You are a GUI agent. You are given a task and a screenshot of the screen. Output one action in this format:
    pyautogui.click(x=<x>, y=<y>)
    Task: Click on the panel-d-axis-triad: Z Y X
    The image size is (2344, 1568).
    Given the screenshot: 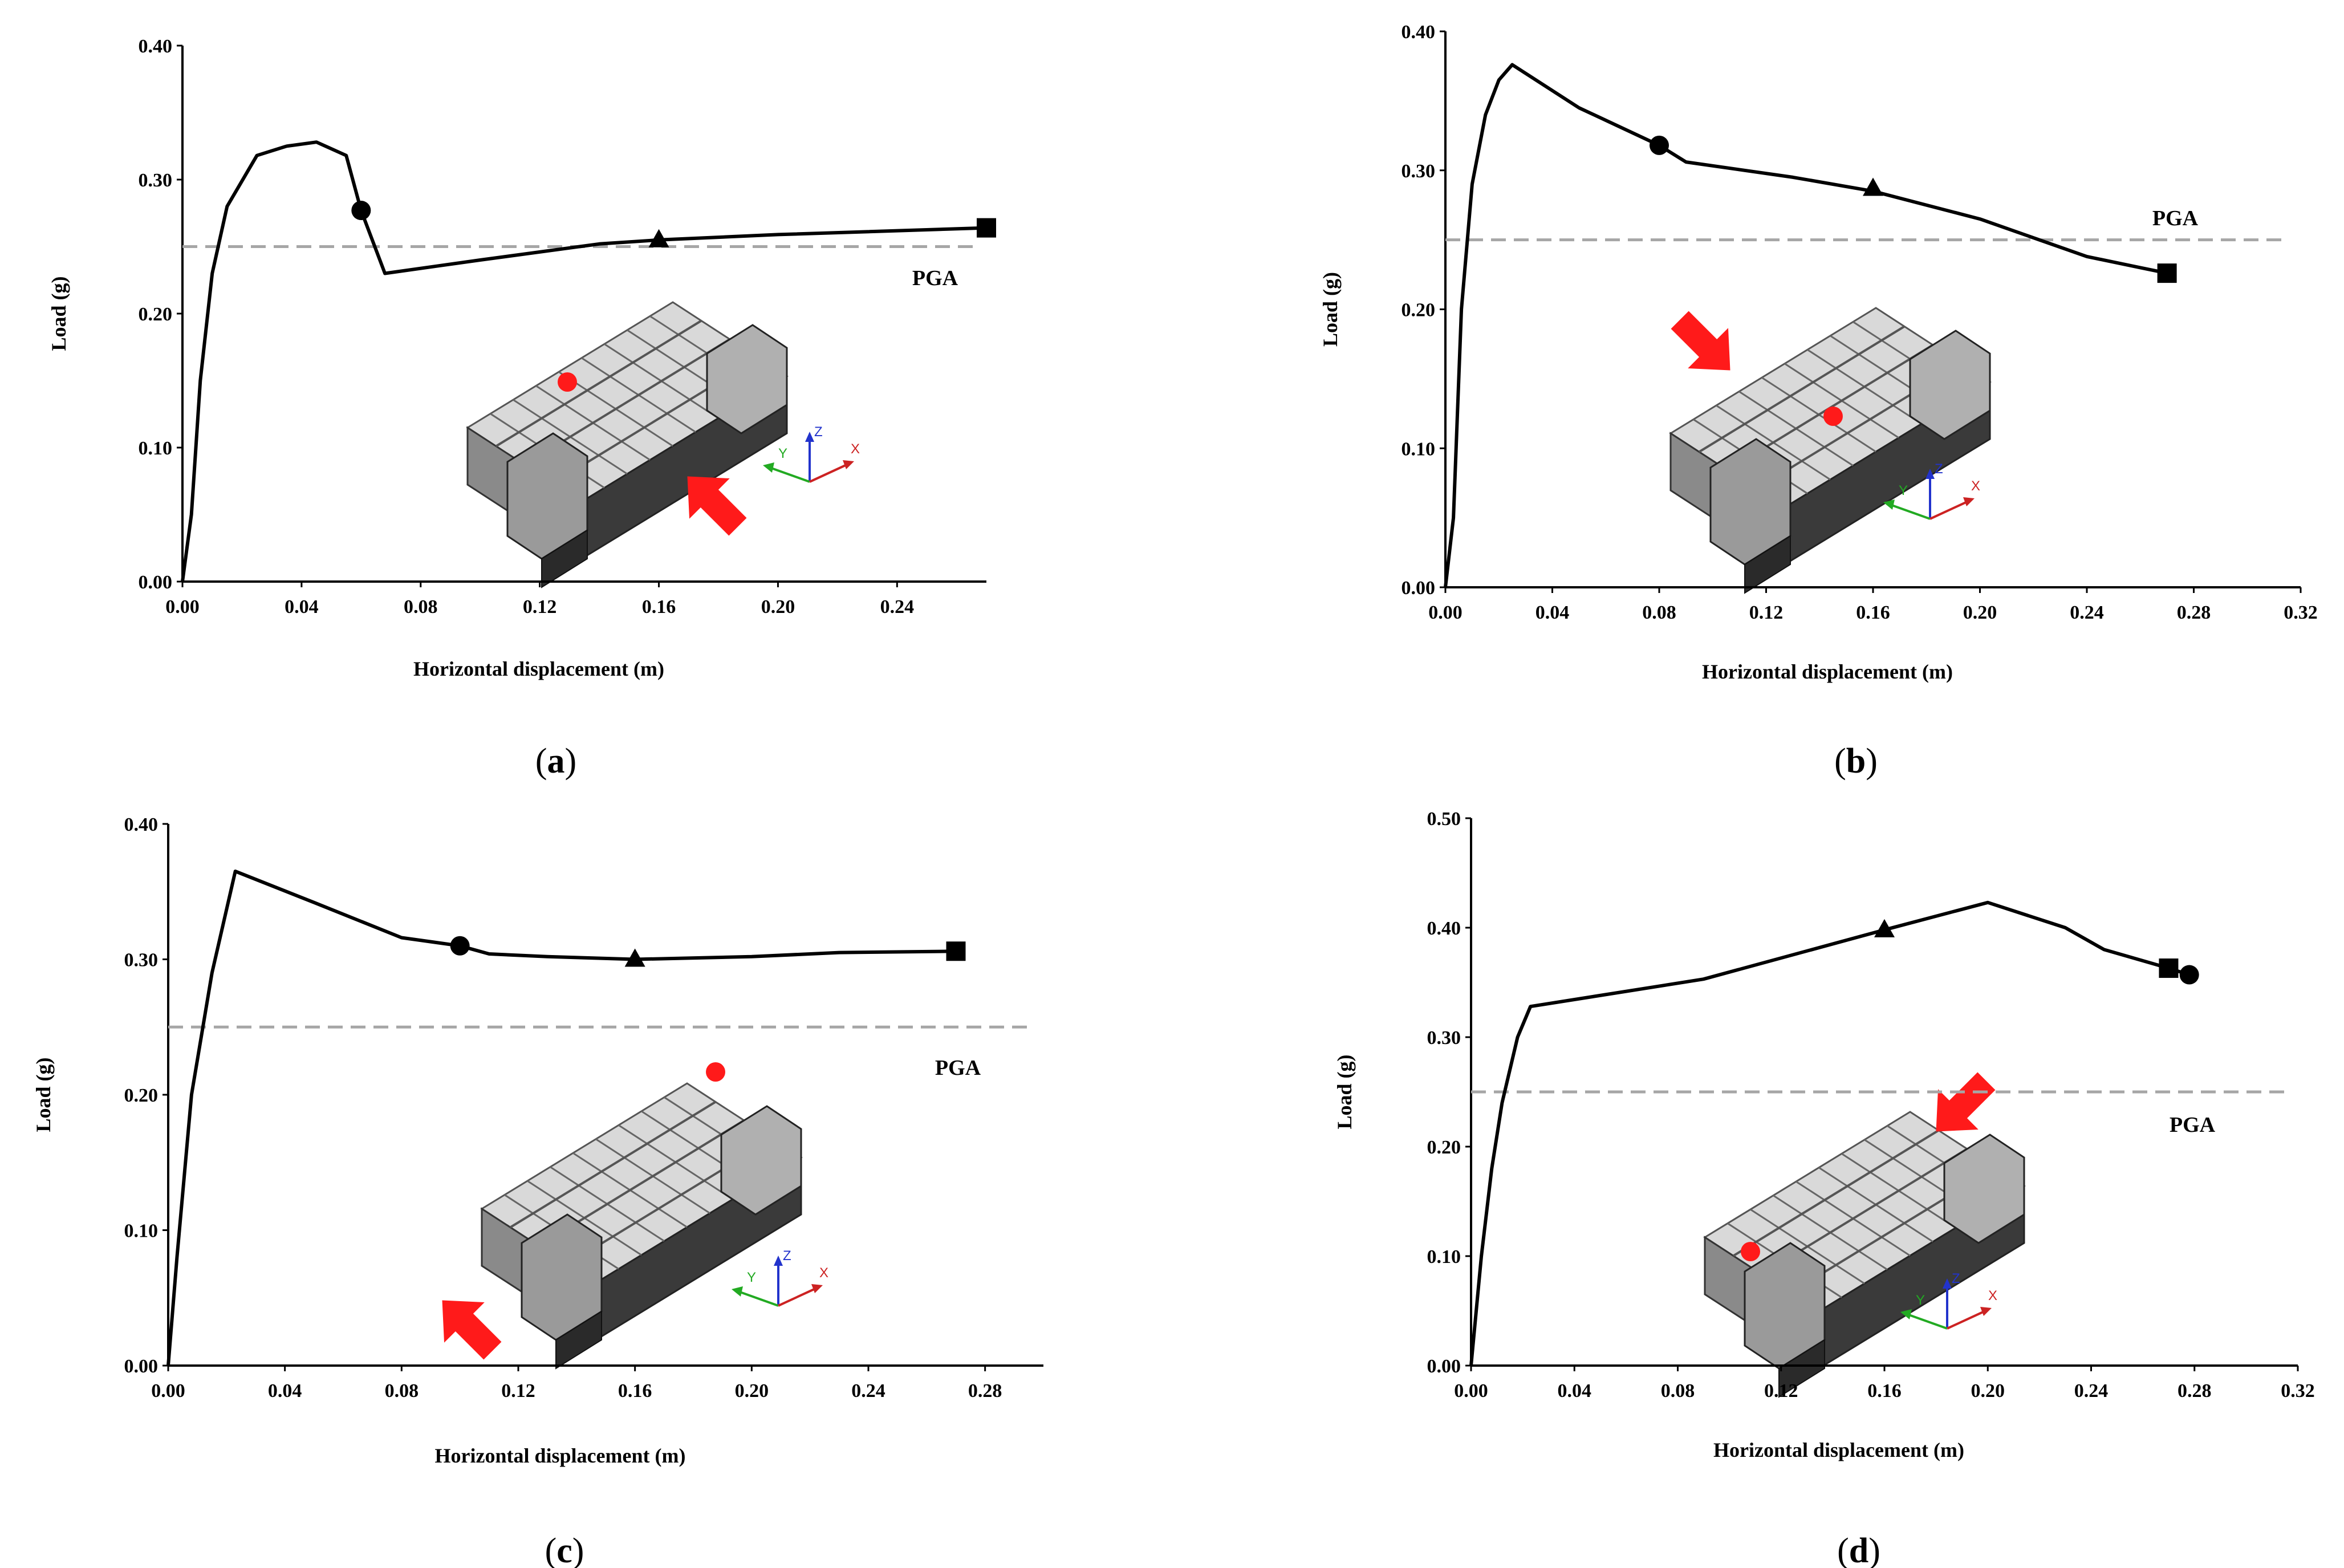 What is the action you would take?
    pyautogui.click(x=1949, y=1301)
    